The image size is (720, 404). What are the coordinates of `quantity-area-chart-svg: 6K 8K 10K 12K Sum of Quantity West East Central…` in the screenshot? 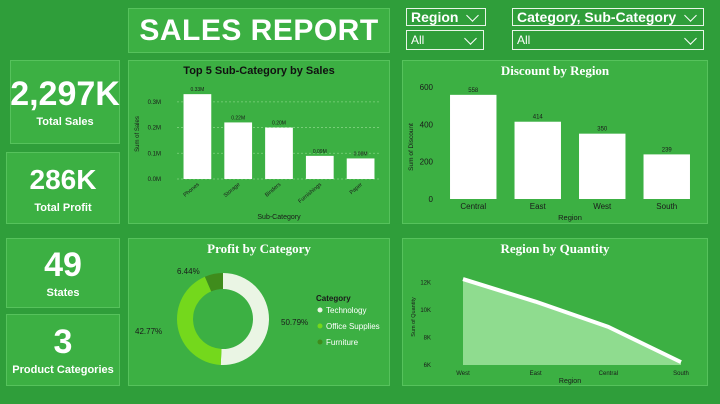 It's located at (550, 331).